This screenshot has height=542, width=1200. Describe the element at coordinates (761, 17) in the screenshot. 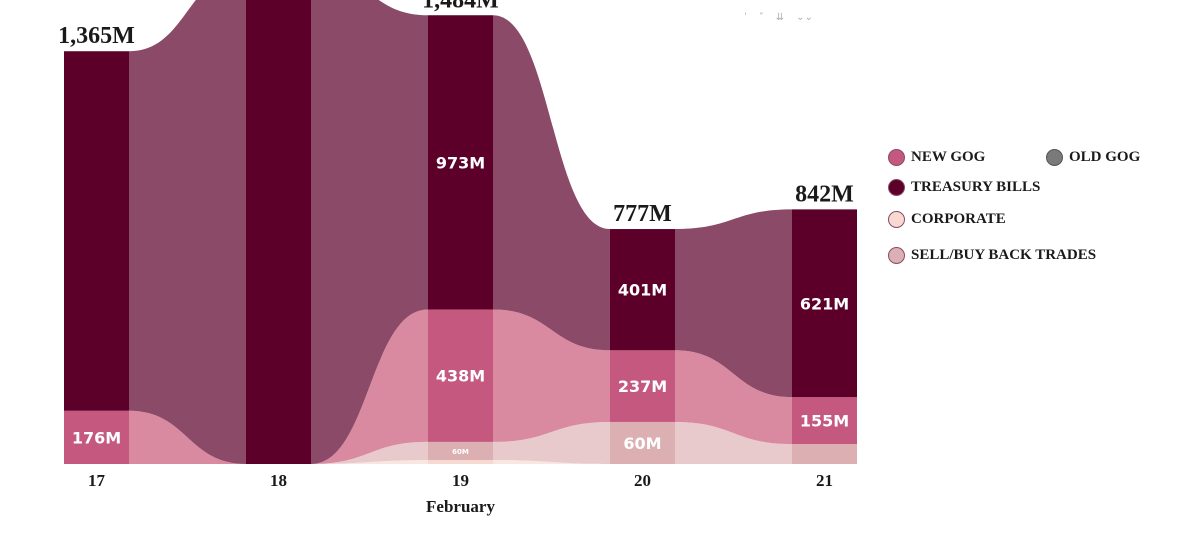

I see `chevron-down-icon: ˅` at that location.